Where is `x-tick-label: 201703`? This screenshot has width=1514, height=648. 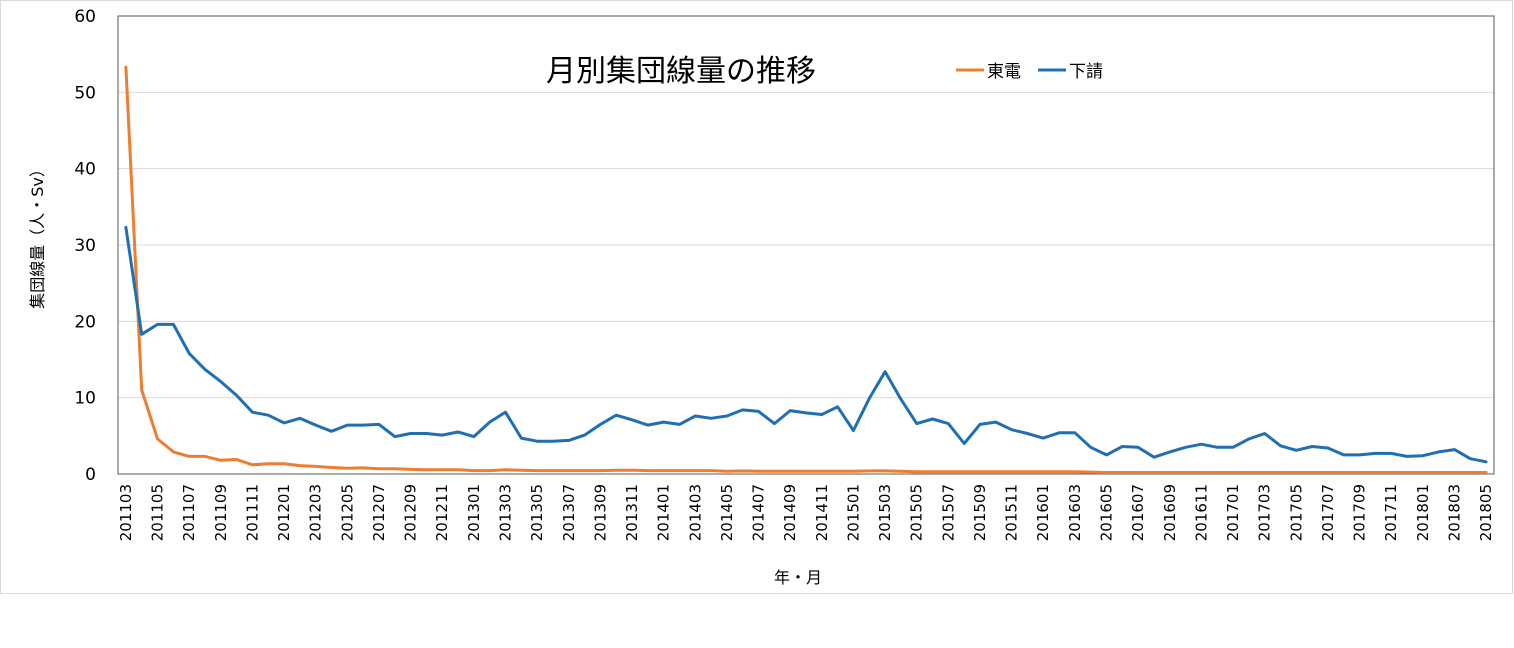
x-tick-label: 201703 is located at coordinates (1265, 512).